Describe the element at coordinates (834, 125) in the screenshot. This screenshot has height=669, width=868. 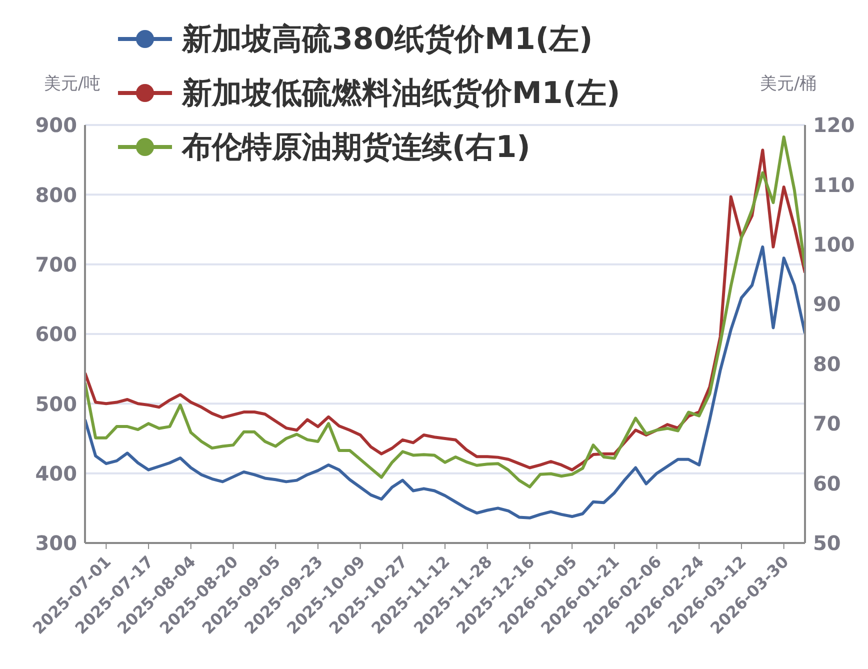
I see `y2-tick-label: 120` at that location.